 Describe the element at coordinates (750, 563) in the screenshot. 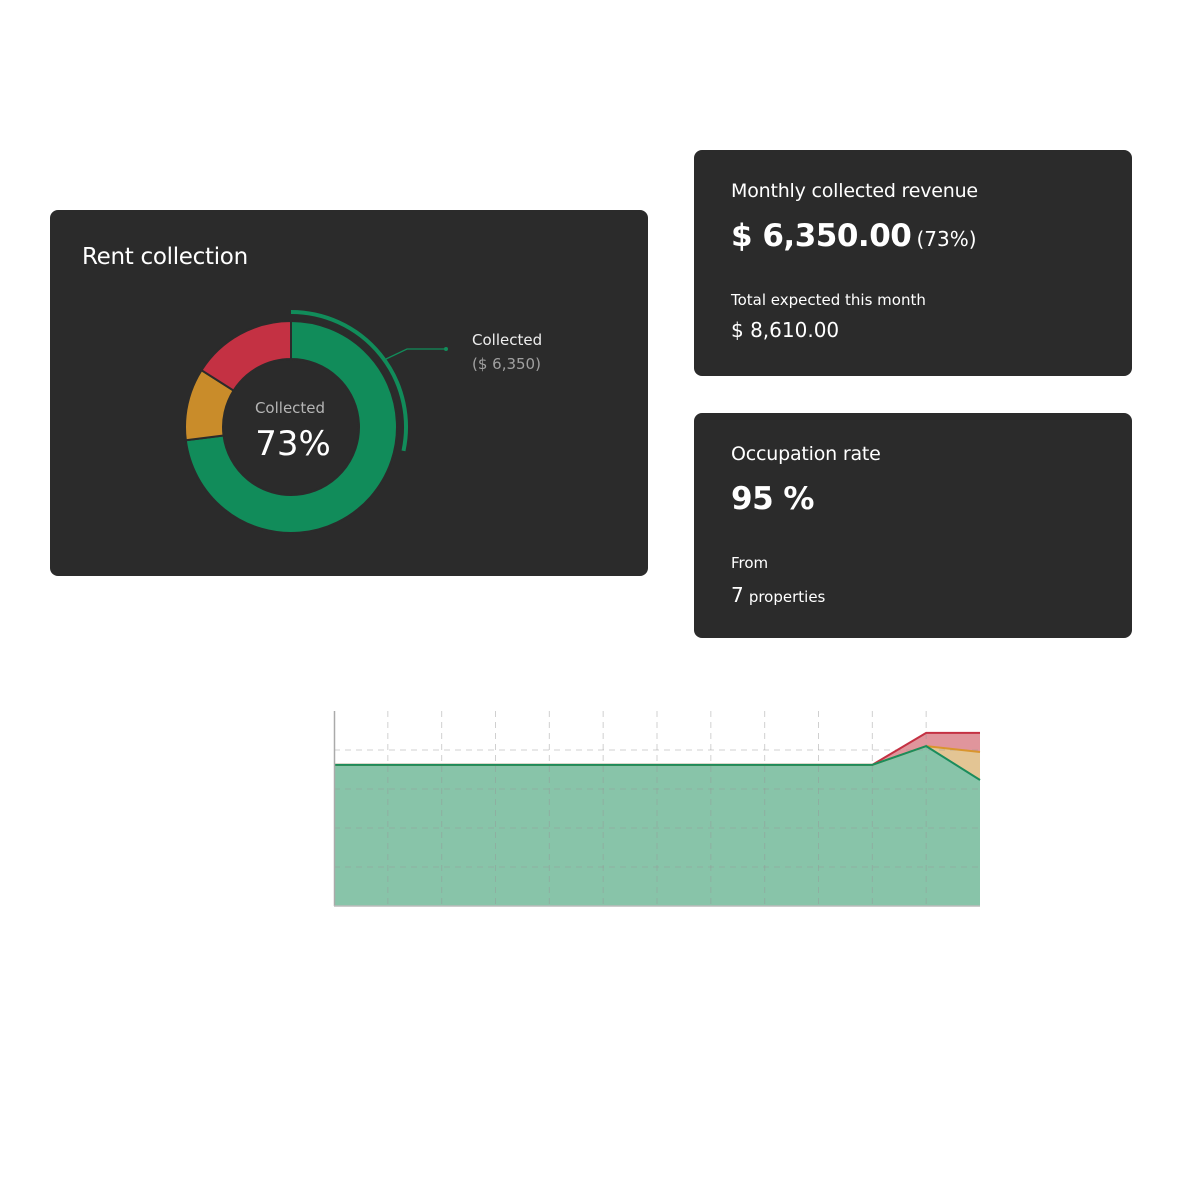

I see `from-label: From` at that location.